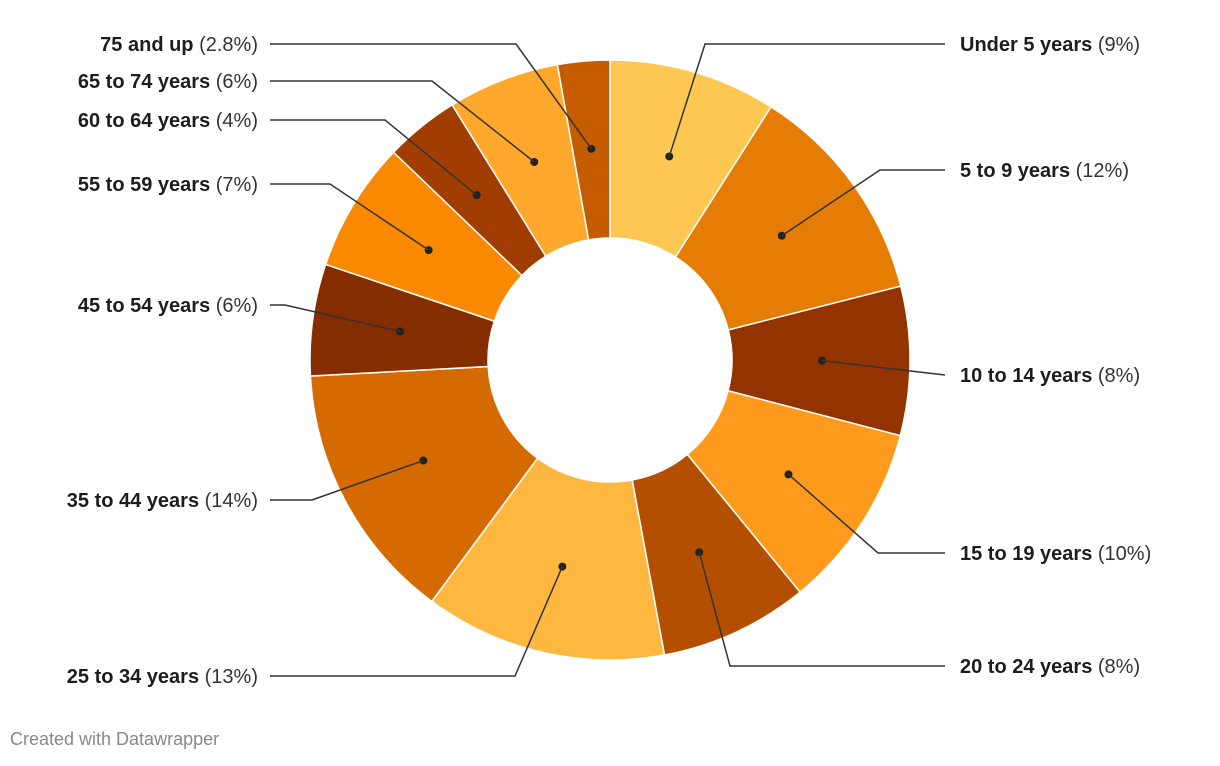  I want to click on slice-label: 35 to 44 years (14%), so click(162, 501).